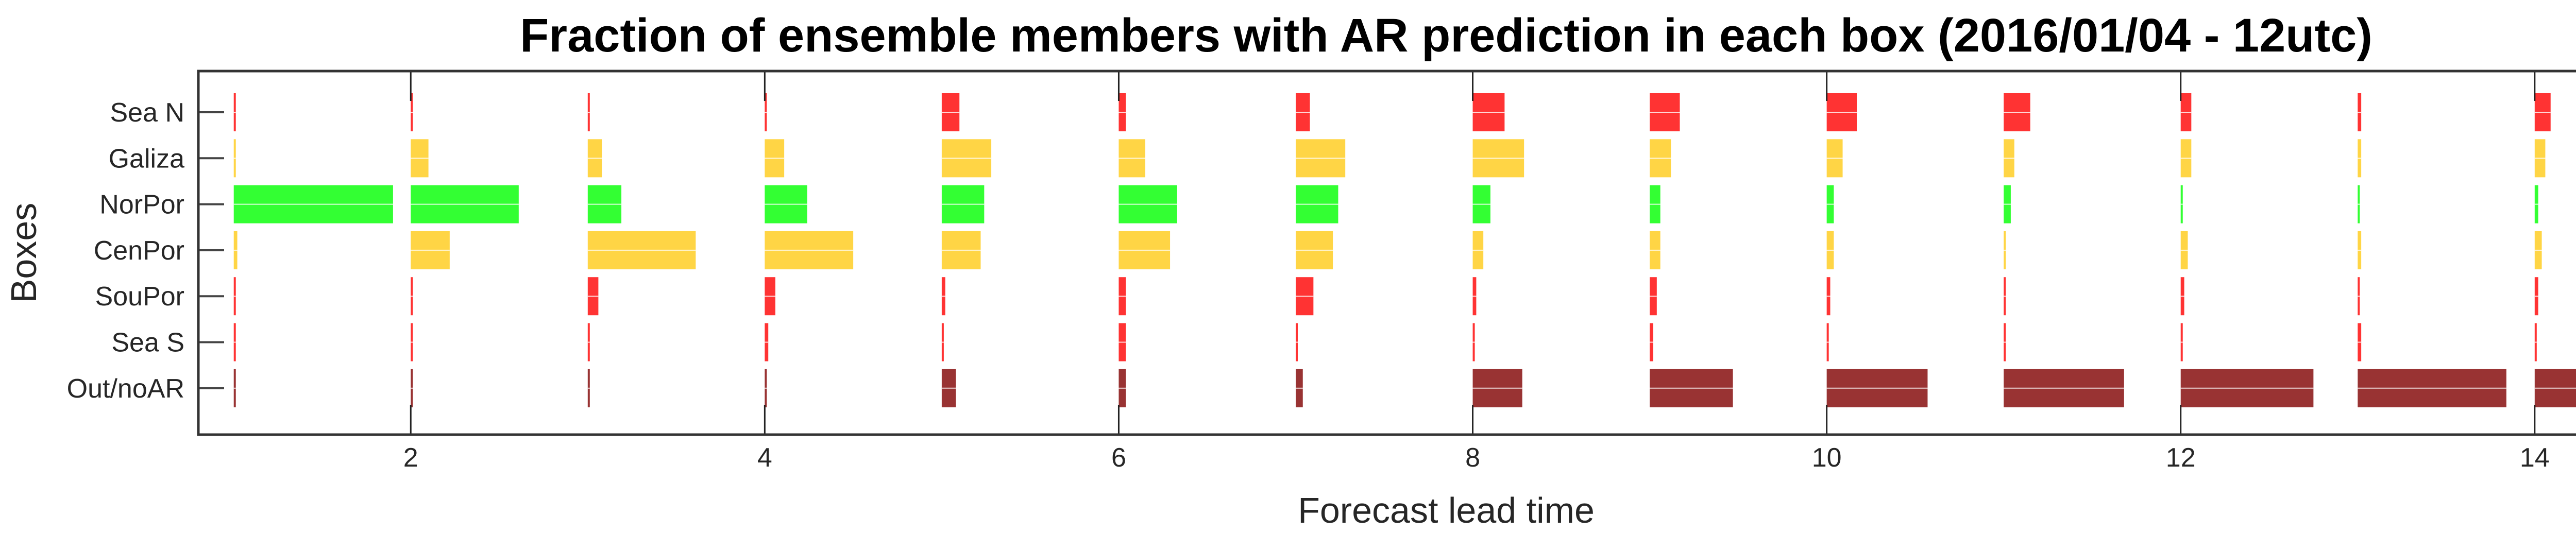 The width and height of the screenshot is (2576, 533). Describe the element at coordinates (2181, 458) in the screenshot. I see `x-tick-label: 12` at that location.